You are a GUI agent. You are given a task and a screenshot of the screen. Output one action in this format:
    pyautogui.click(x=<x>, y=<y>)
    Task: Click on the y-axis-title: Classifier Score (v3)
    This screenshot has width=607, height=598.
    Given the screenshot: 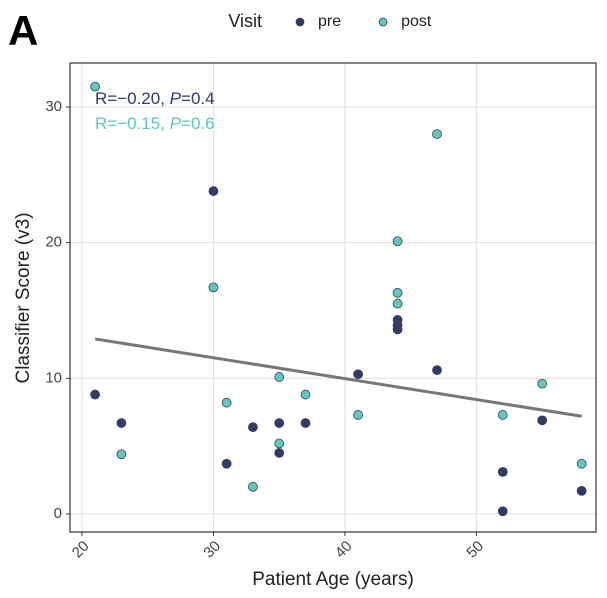 What is the action you would take?
    pyautogui.click(x=23, y=297)
    